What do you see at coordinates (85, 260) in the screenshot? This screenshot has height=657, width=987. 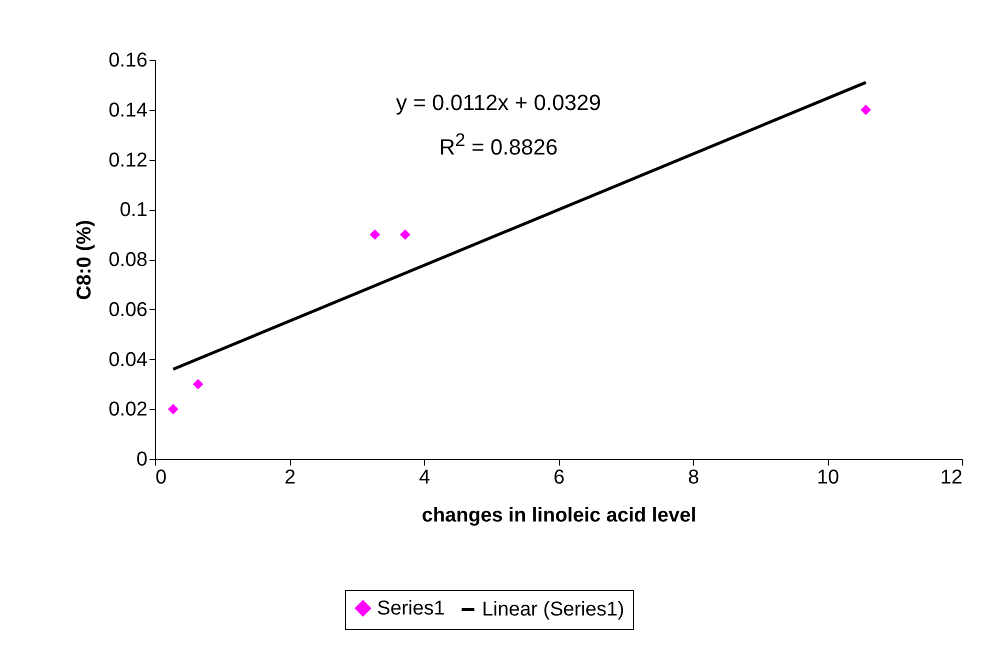 I see `y-axis-title: C8:0 (%)` at bounding box center [85, 260].